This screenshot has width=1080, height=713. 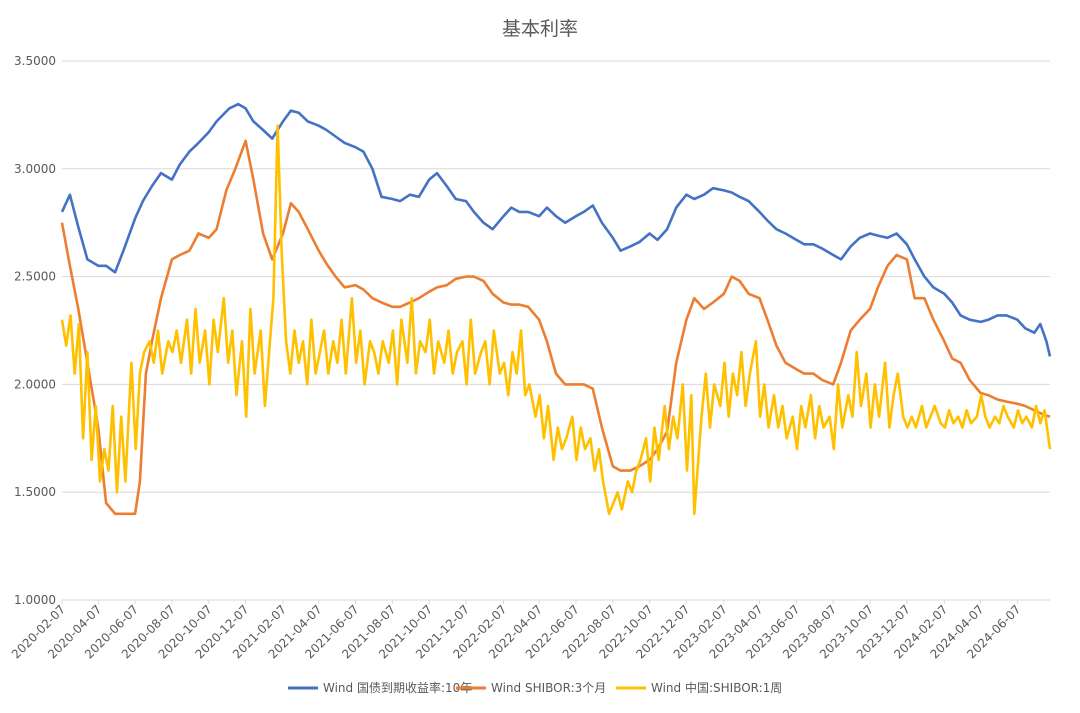 What do you see at coordinates (397, 687) in the screenshot?
I see `legend-label-0: Wind 国债到期收益率:10年` at bounding box center [397, 687].